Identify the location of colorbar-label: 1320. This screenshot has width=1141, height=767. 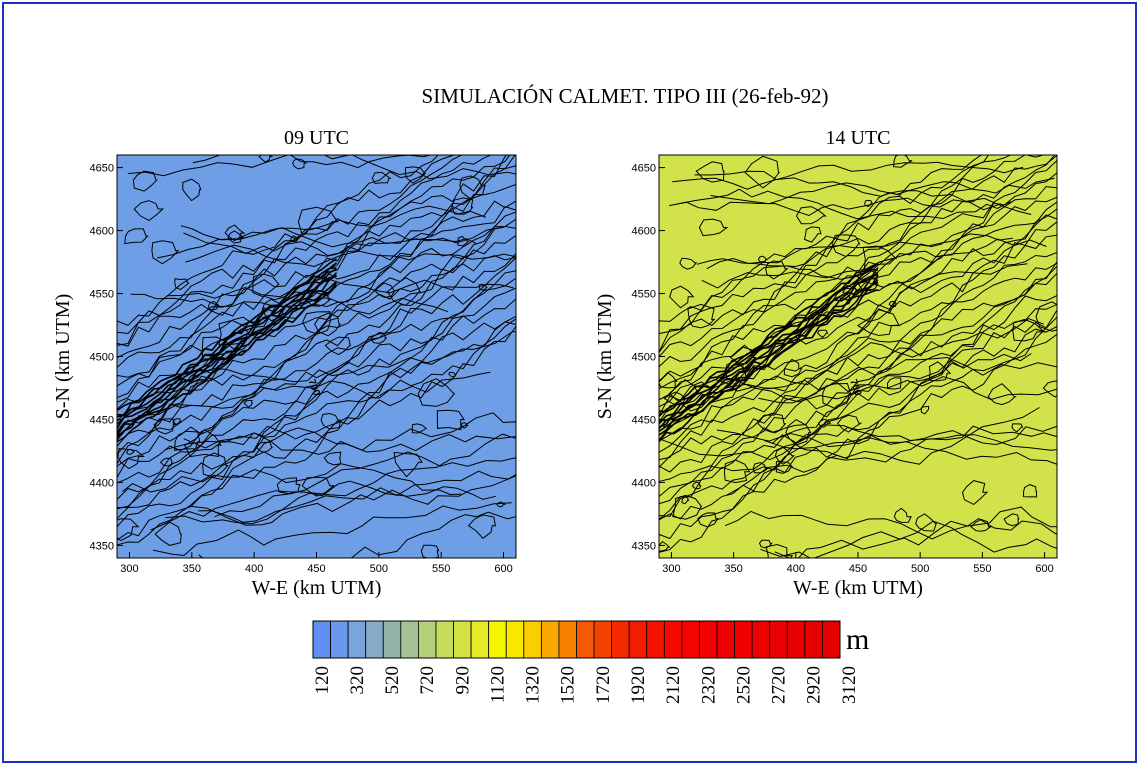
(533, 685).